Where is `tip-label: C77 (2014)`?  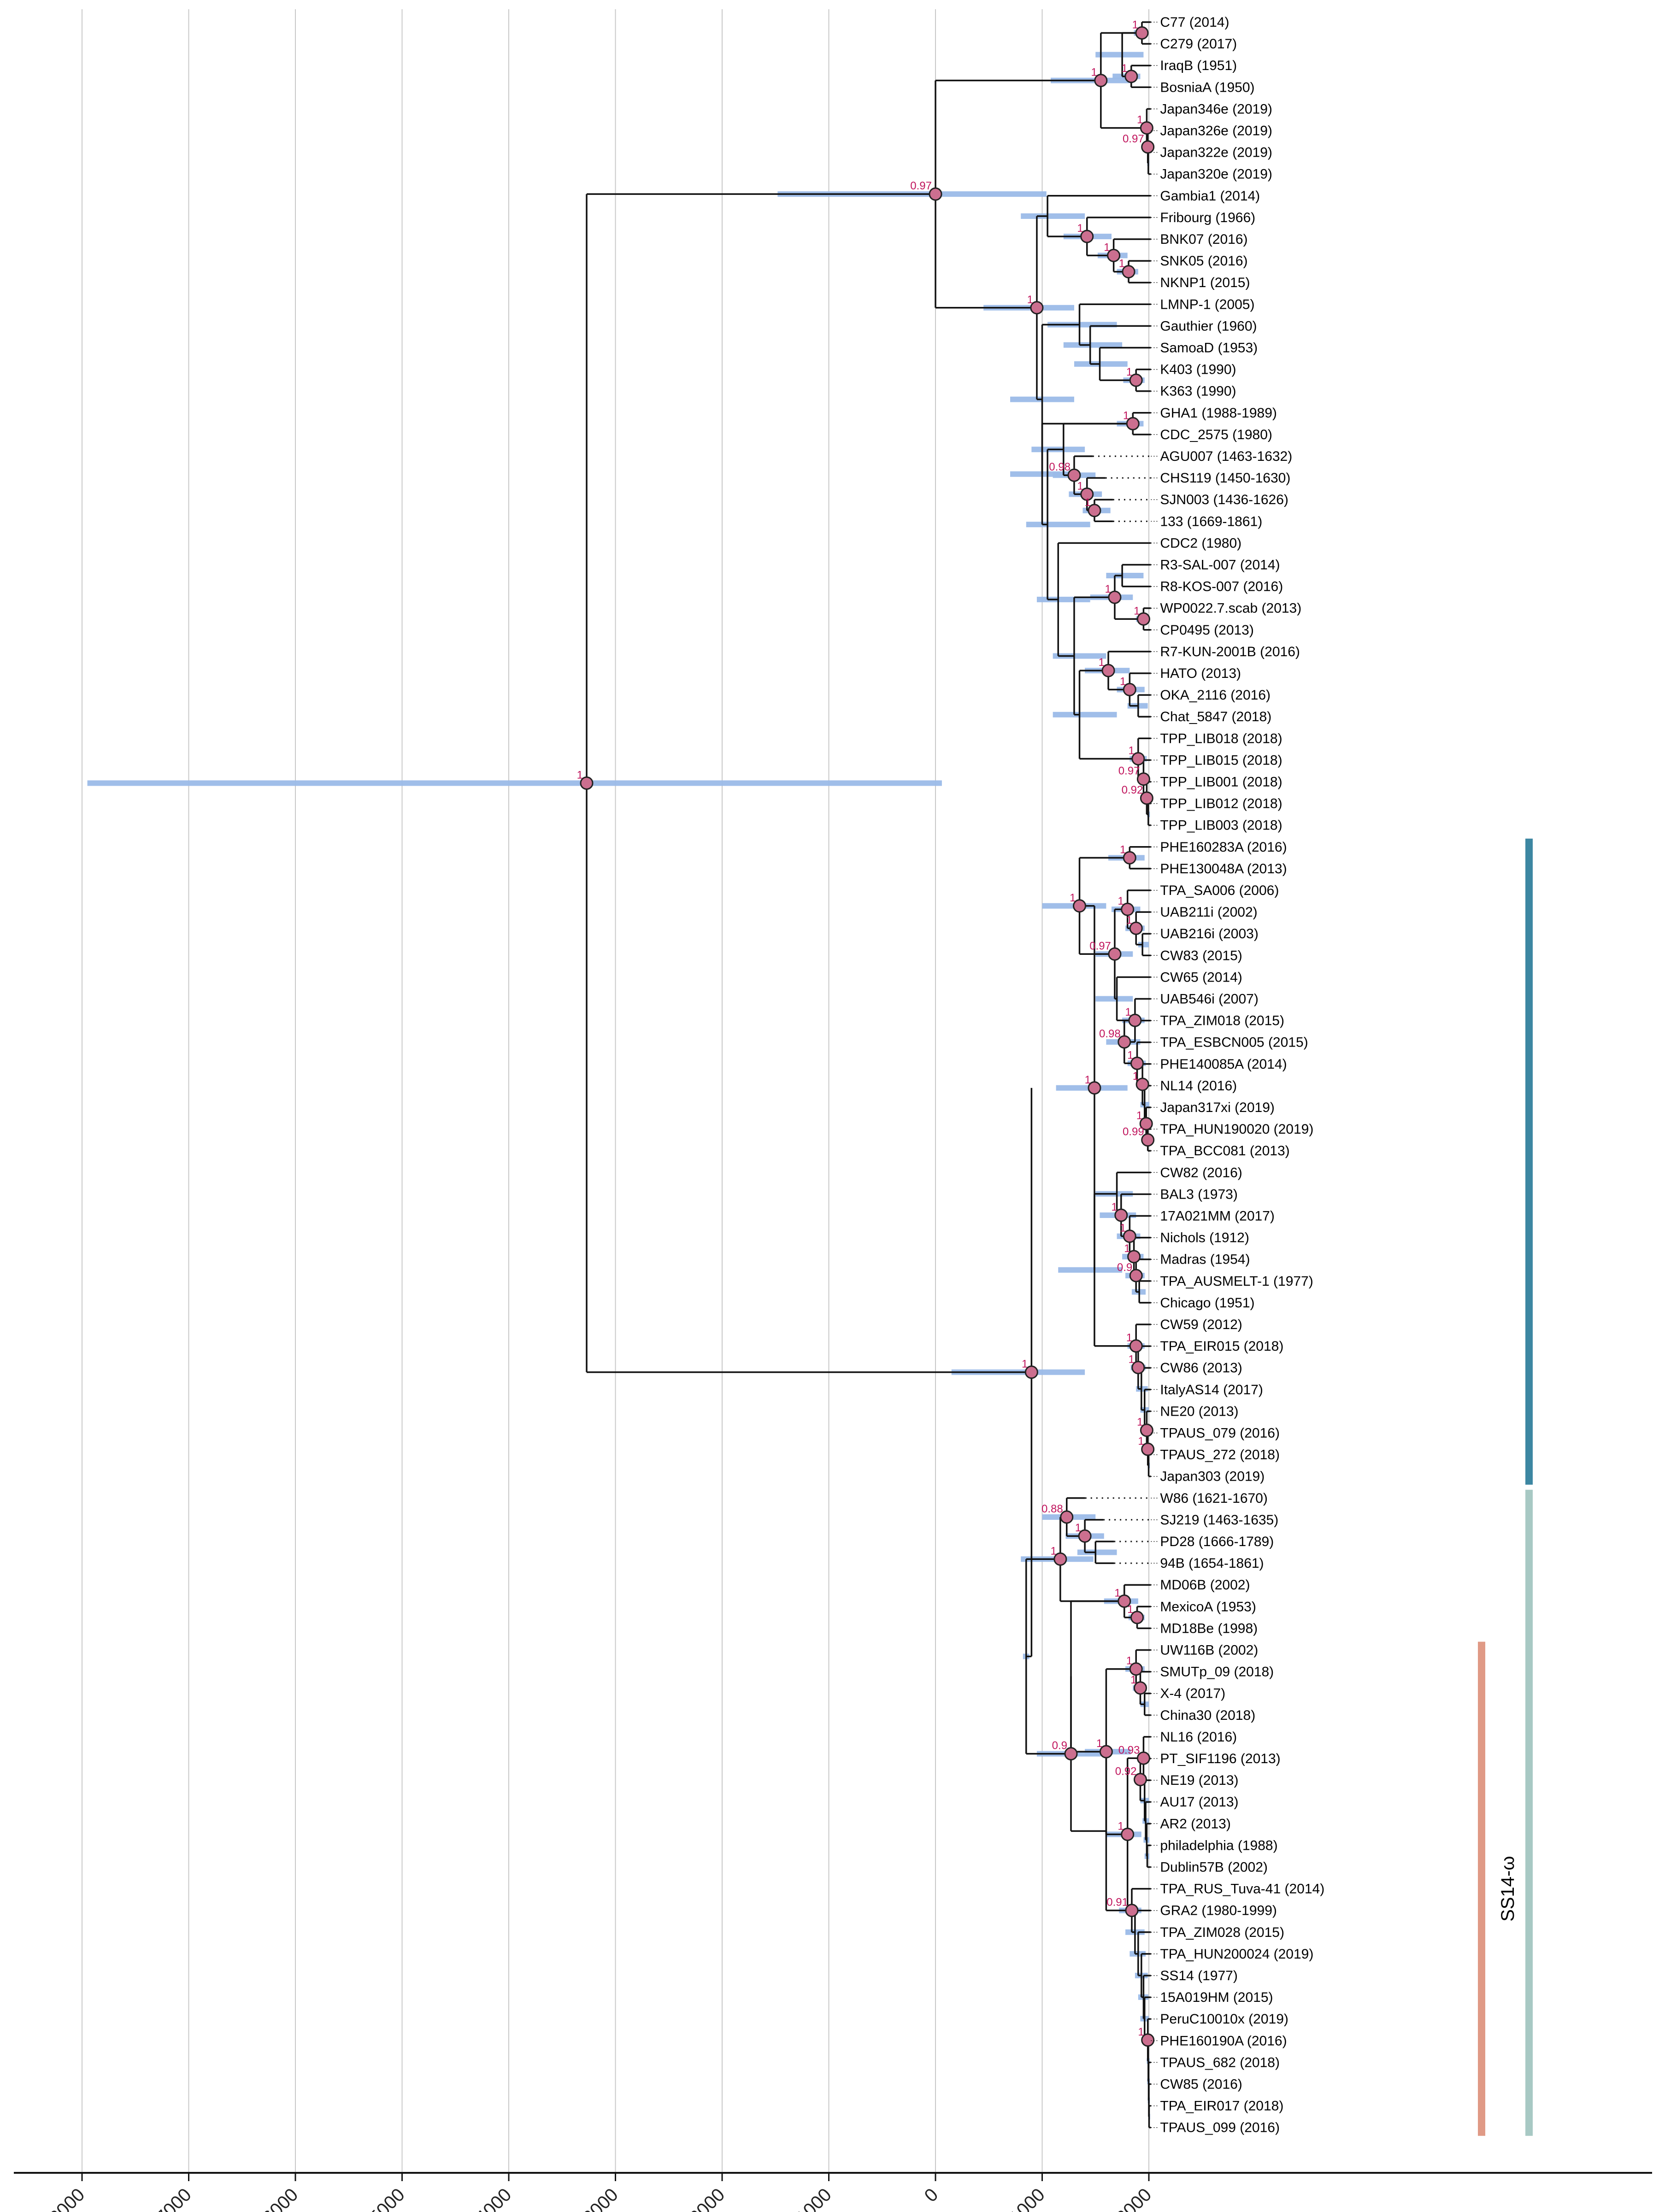
tip-label: C77 (2014) is located at coordinates (1194, 22).